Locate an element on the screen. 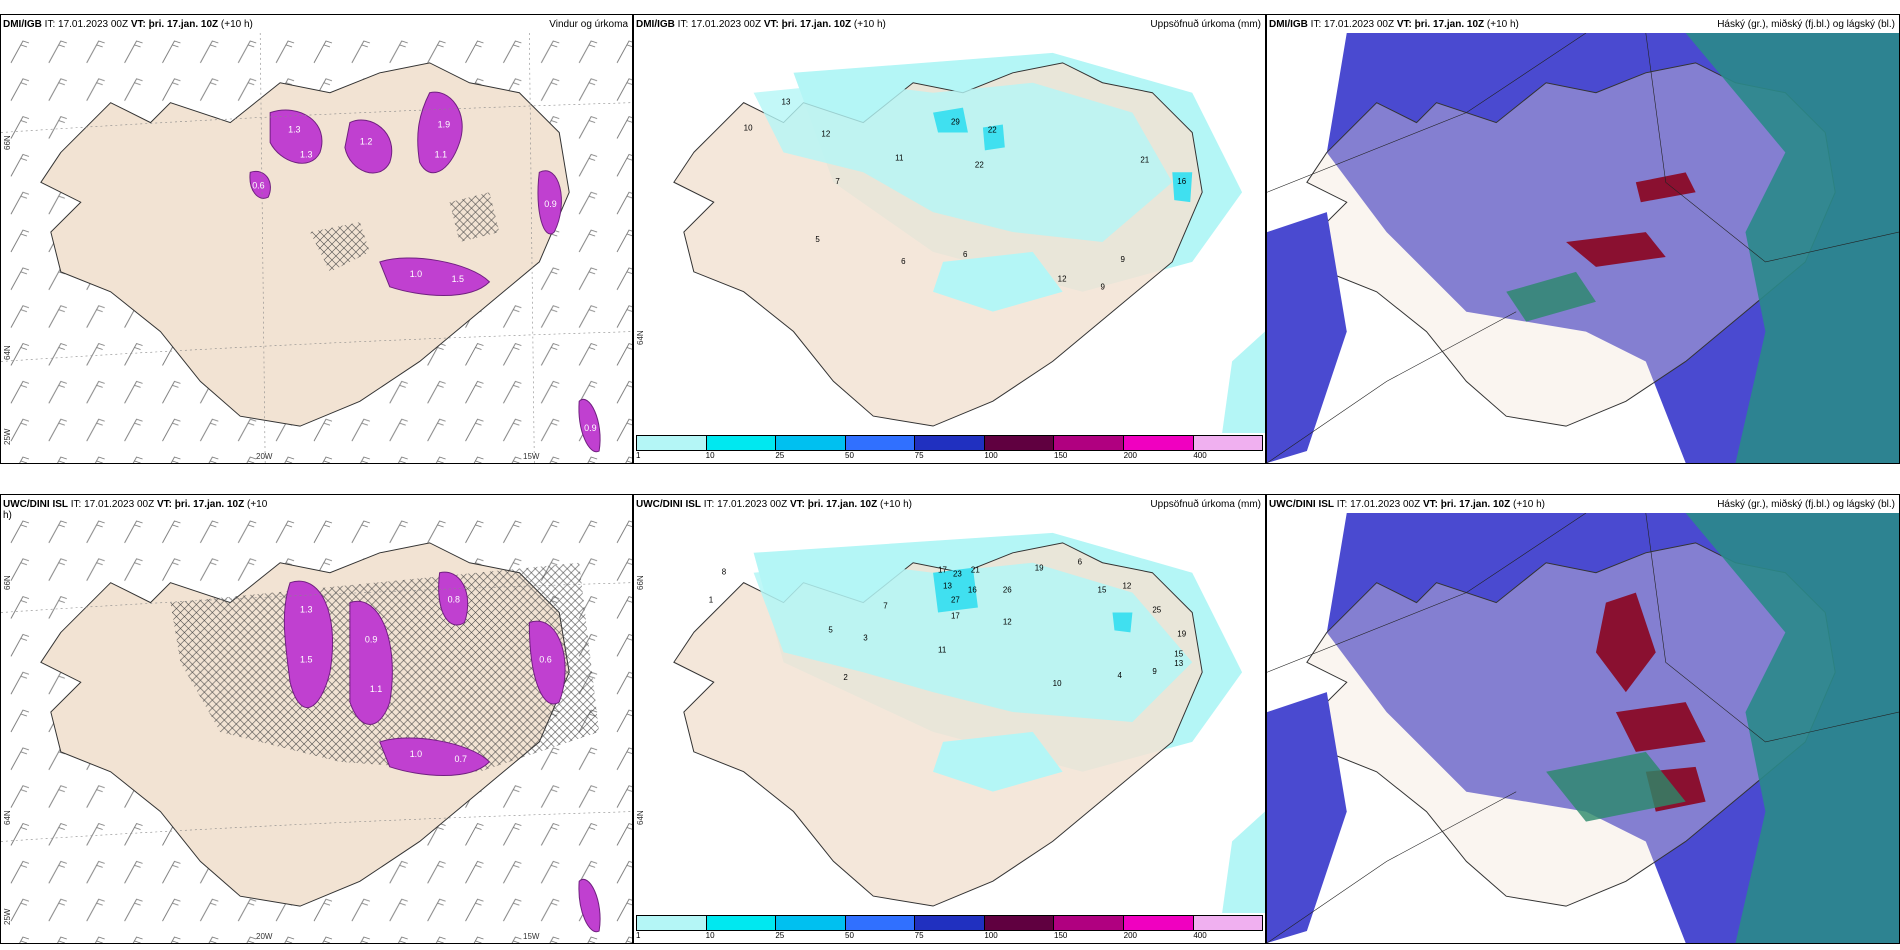  lead-time: (+10 is located at coordinates (257, 504).